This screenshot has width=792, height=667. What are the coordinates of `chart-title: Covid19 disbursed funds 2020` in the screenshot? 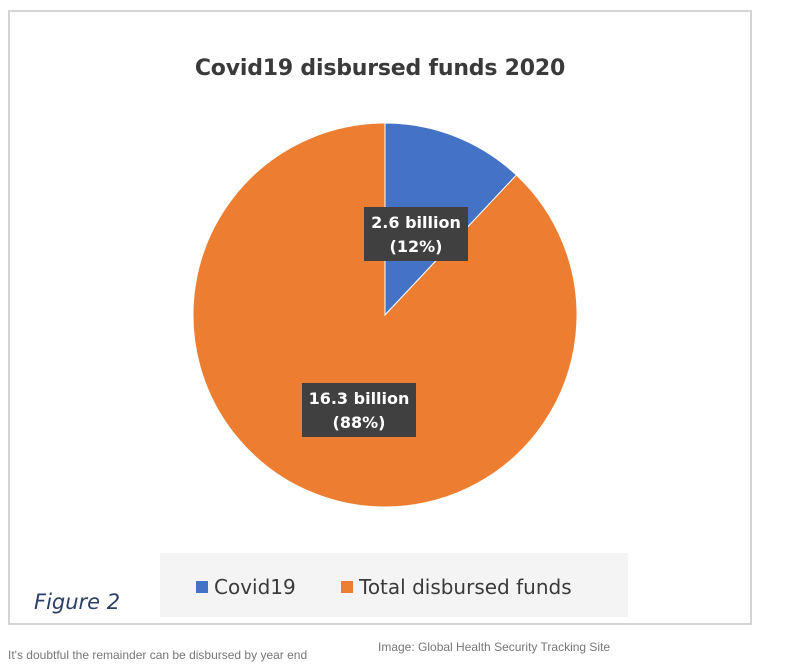 It's located at (380, 68).